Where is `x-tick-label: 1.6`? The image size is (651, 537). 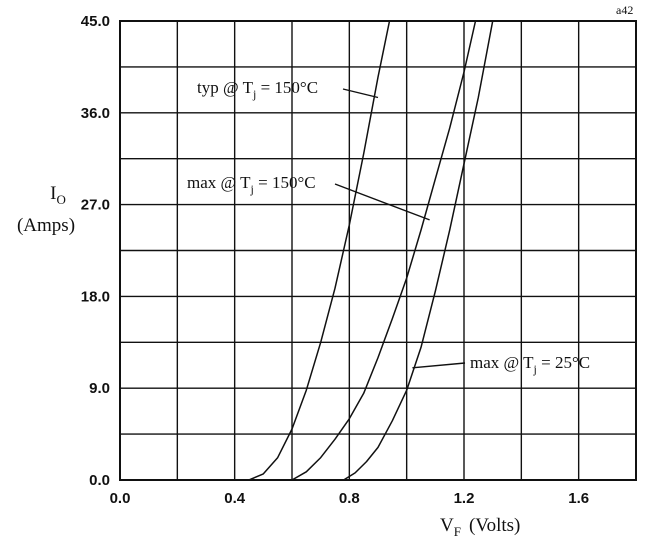
x-tick-label: 1.6 is located at coordinates (578, 498).